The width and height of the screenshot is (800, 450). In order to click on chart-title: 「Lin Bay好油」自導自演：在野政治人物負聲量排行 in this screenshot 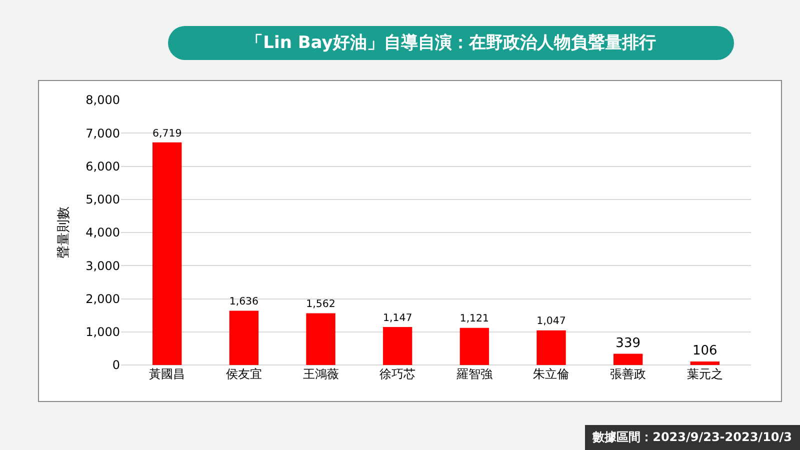, I will do `click(451, 43)`.